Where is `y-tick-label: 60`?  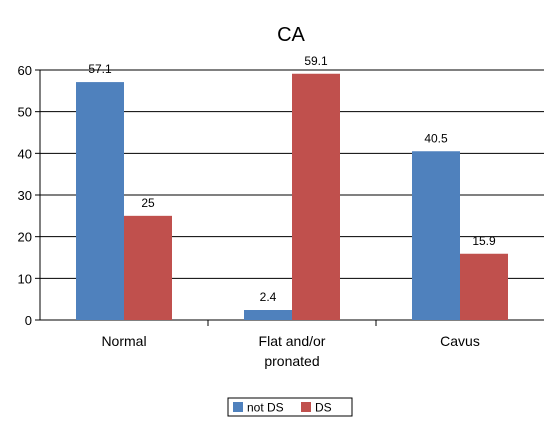
y-tick-label: 60 is located at coordinates (25, 70).